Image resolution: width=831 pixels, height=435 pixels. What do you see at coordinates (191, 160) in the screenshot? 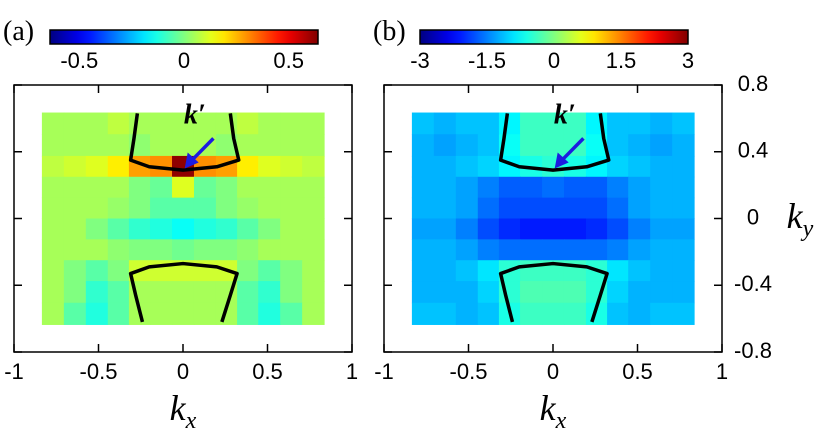
I see `annotation-arrowhead` at bounding box center [191, 160].